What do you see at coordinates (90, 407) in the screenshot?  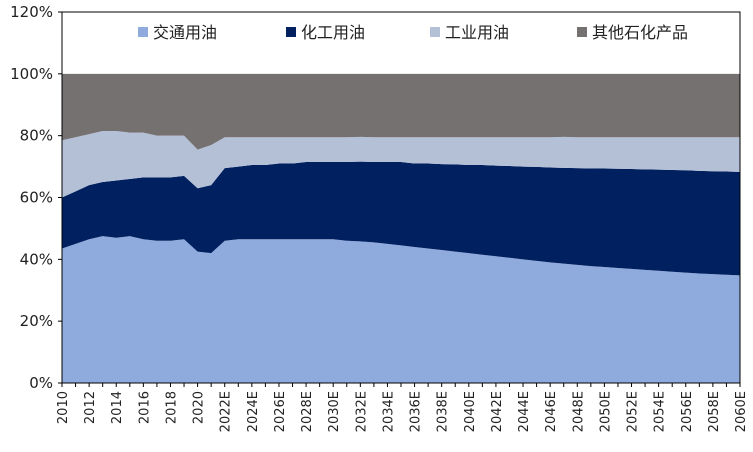 I see `x-tick-label: 2012` at bounding box center [90, 407].